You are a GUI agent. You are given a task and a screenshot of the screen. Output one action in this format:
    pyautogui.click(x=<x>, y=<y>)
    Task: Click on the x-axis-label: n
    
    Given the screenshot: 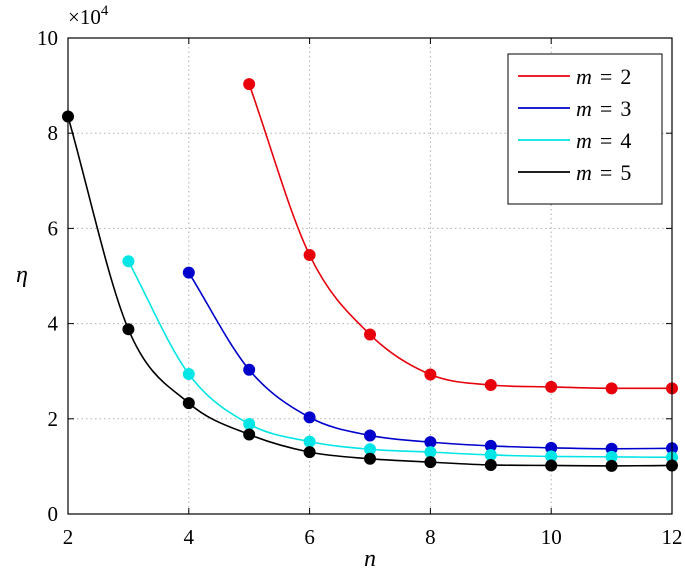 What is the action you would take?
    pyautogui.click(x=370, y=559)
    